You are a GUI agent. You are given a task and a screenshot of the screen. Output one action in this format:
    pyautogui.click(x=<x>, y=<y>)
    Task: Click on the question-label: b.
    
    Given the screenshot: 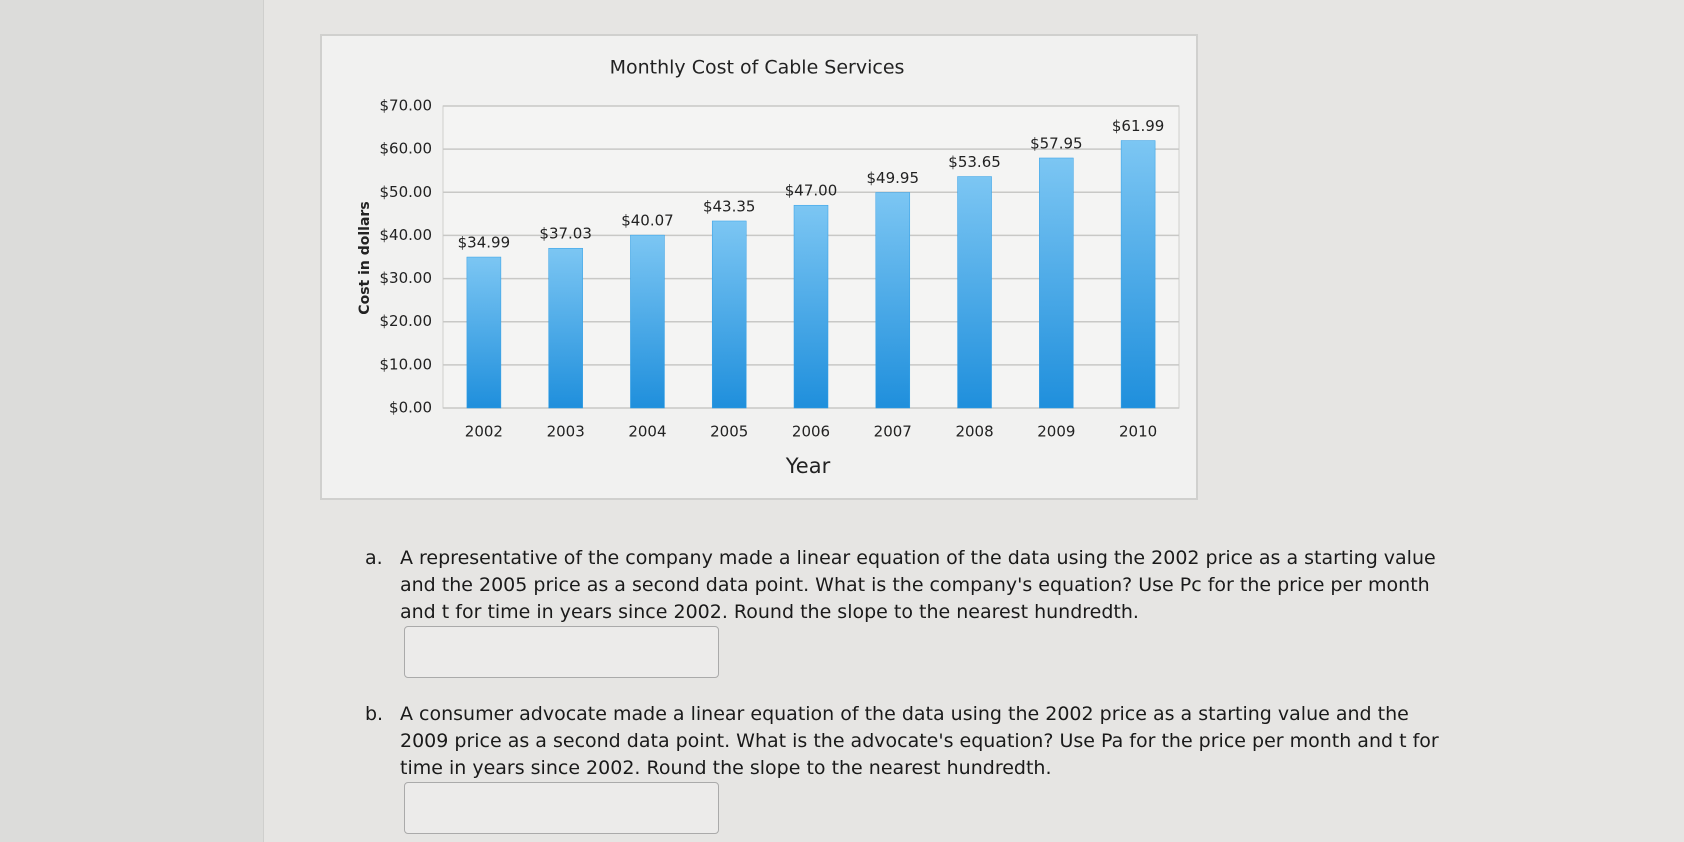 What is the action you would take?
    pyautogui.click(x=374, y=714)
    